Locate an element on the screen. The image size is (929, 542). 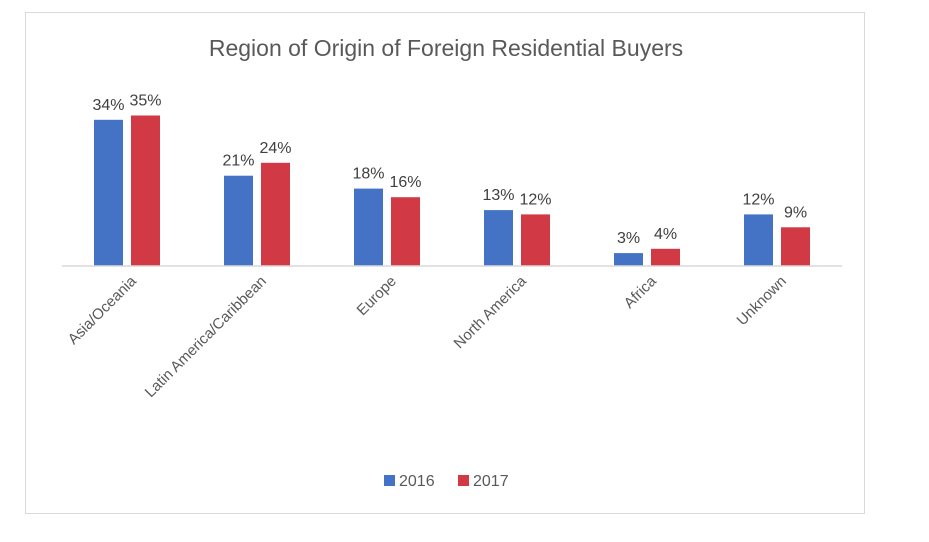
bar-europe-2016 is located at coordinates (368, 227).